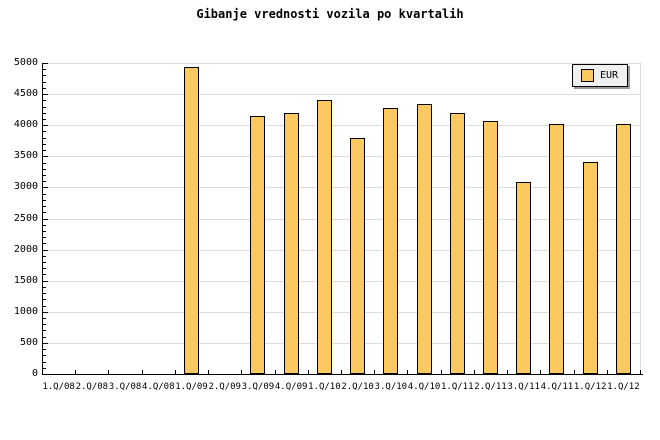  What do you see at coordinates (640, 219) in the screenshot?
I see `plot-right-border` at bounding box center [640, 219].